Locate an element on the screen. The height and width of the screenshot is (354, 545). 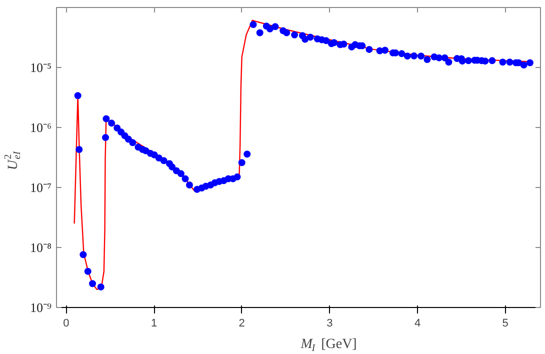
x-tick-label: 5 is located at coordinates (505, 324).